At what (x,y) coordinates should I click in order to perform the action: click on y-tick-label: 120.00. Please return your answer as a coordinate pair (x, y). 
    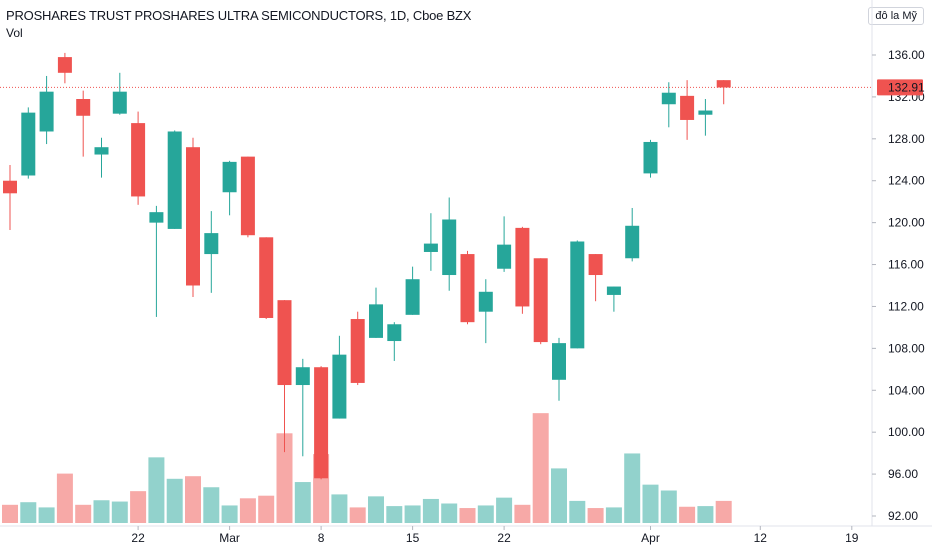
    Looking at the image, I should click on (906, 223).